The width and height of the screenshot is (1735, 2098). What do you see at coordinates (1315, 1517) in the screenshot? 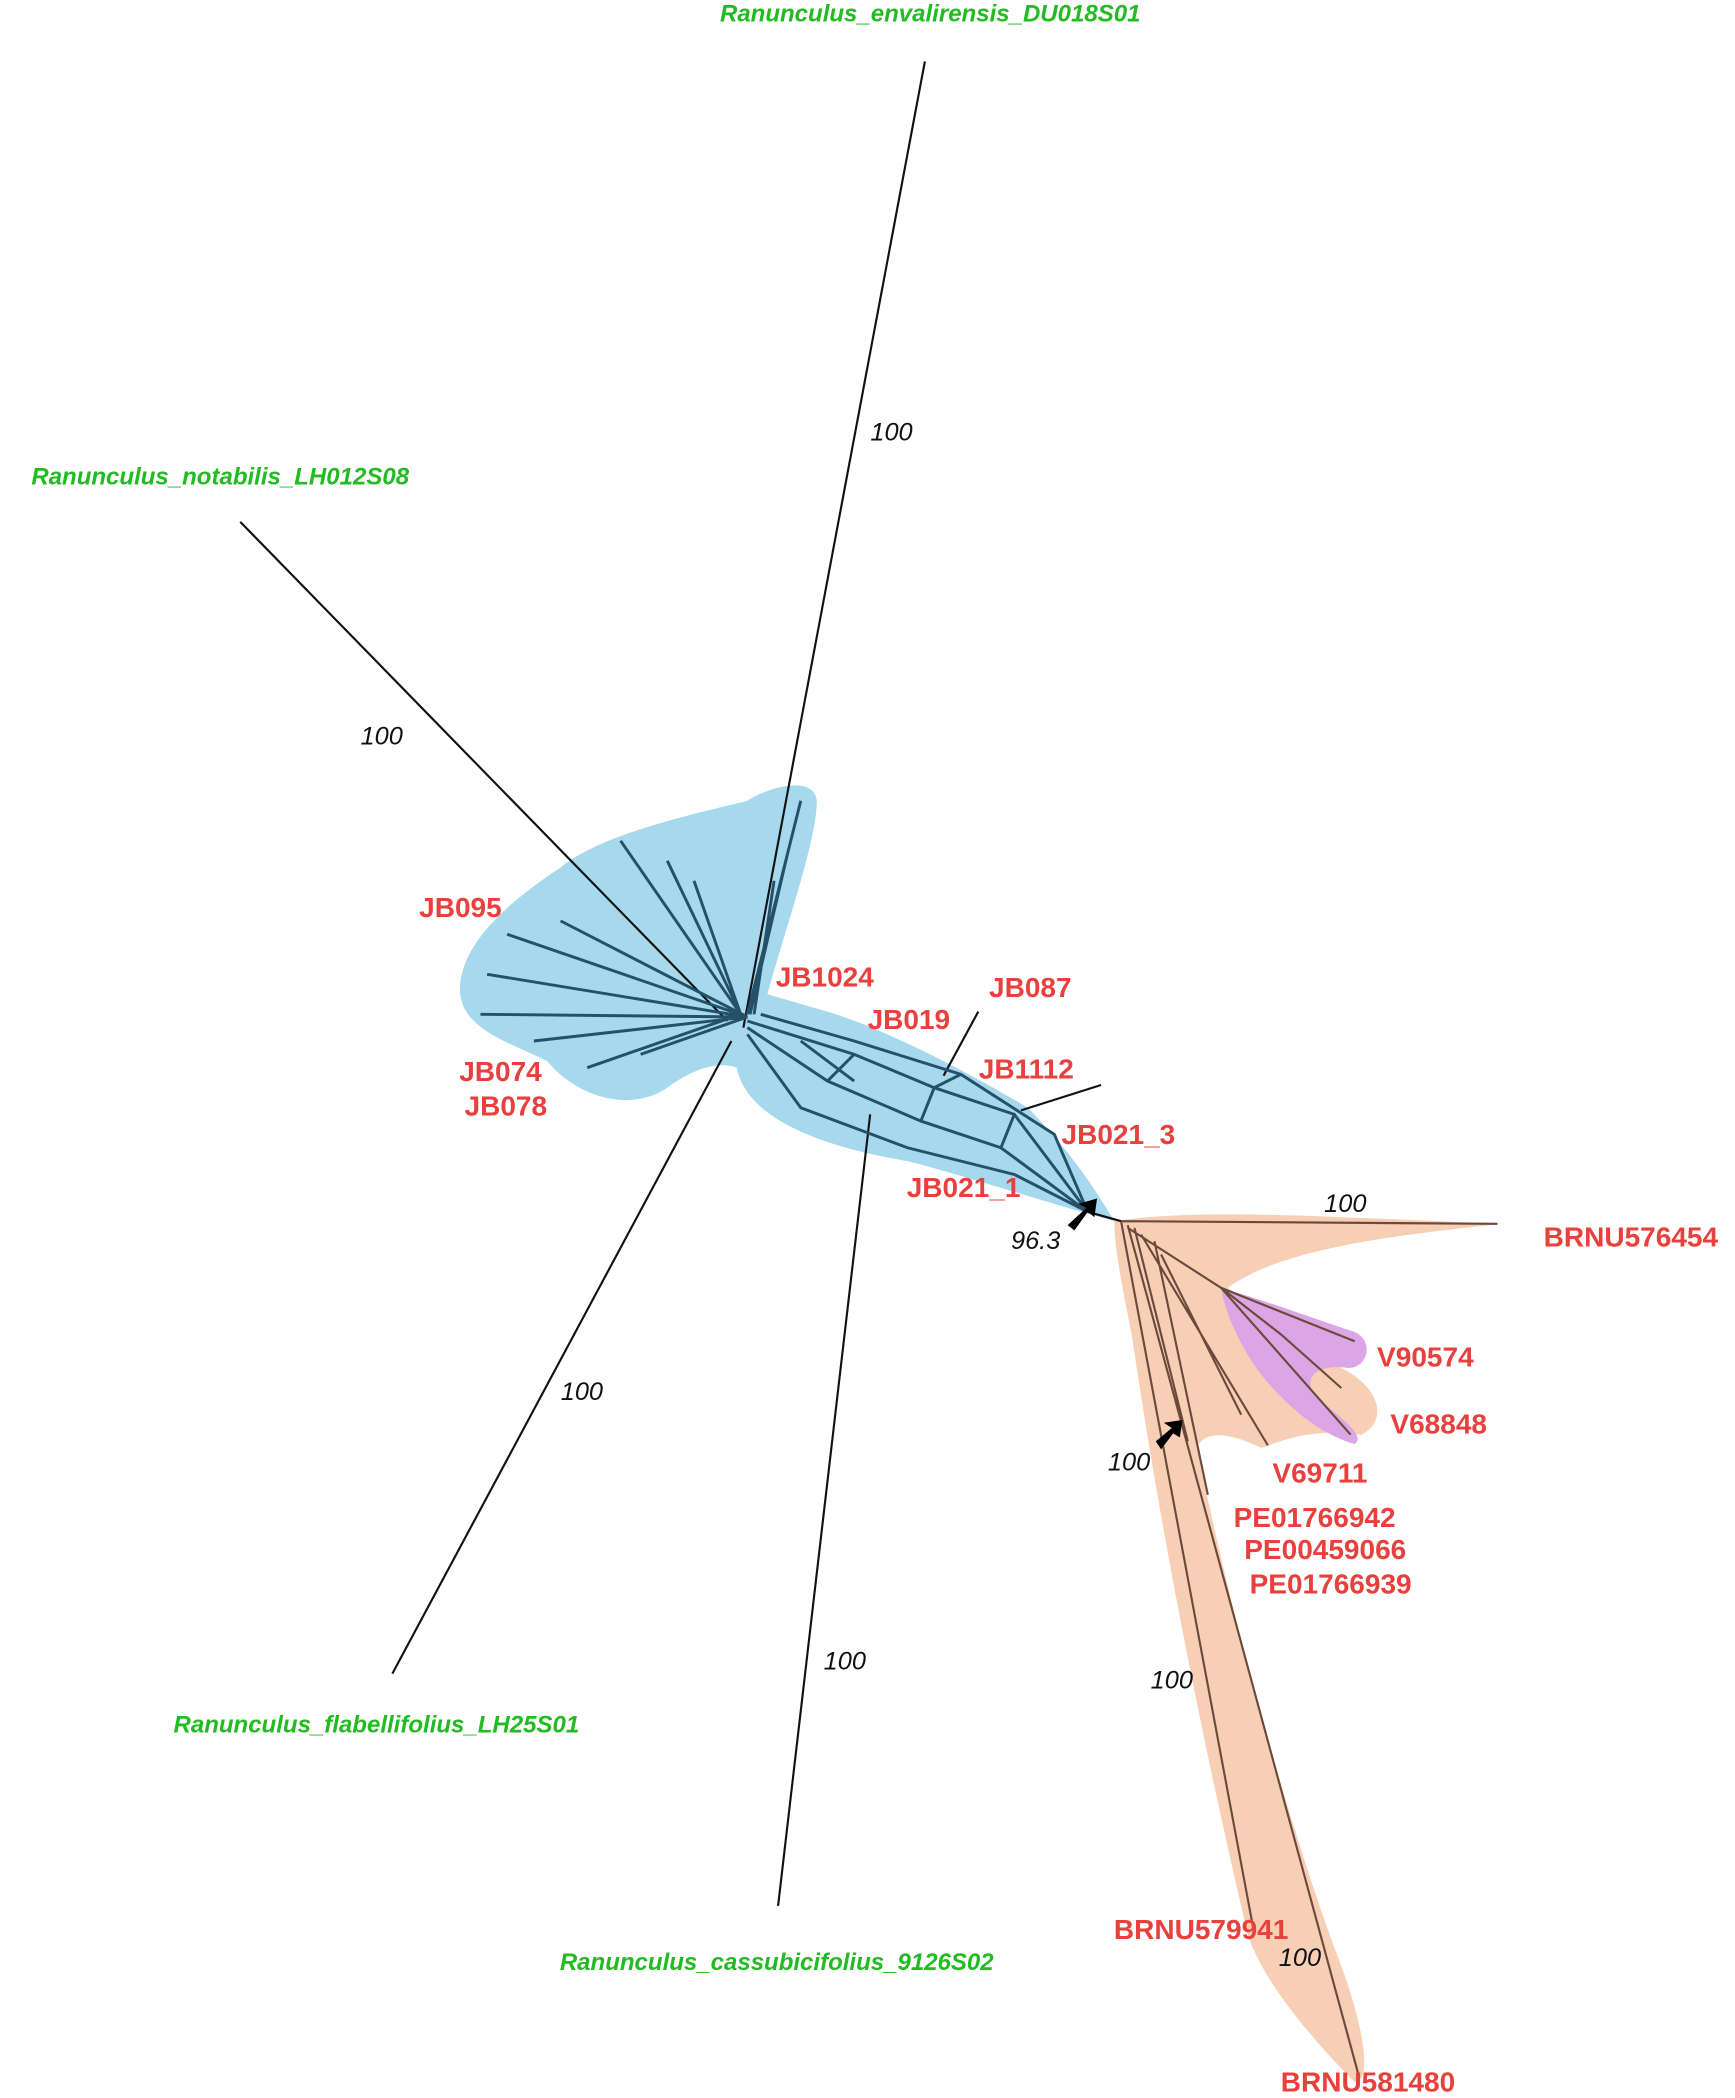
I see `taxon-label: PE01766942` at bounding box center [1315, 1517].